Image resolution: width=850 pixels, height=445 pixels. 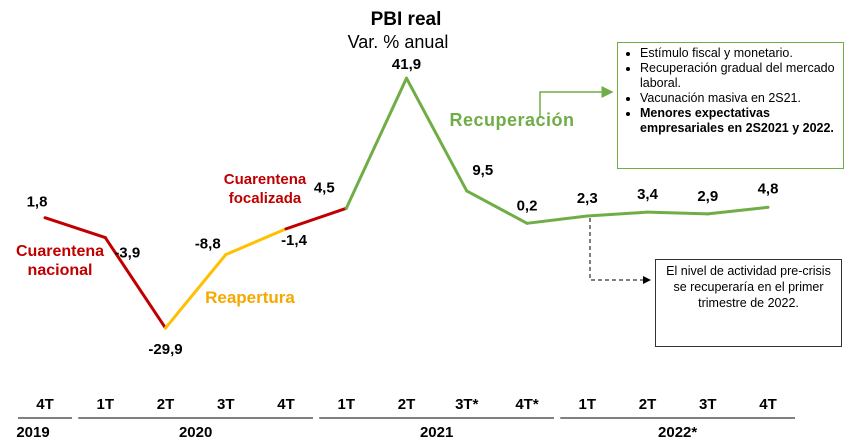 I want to click on data-label: -3,9, so click(x=127, y=253).